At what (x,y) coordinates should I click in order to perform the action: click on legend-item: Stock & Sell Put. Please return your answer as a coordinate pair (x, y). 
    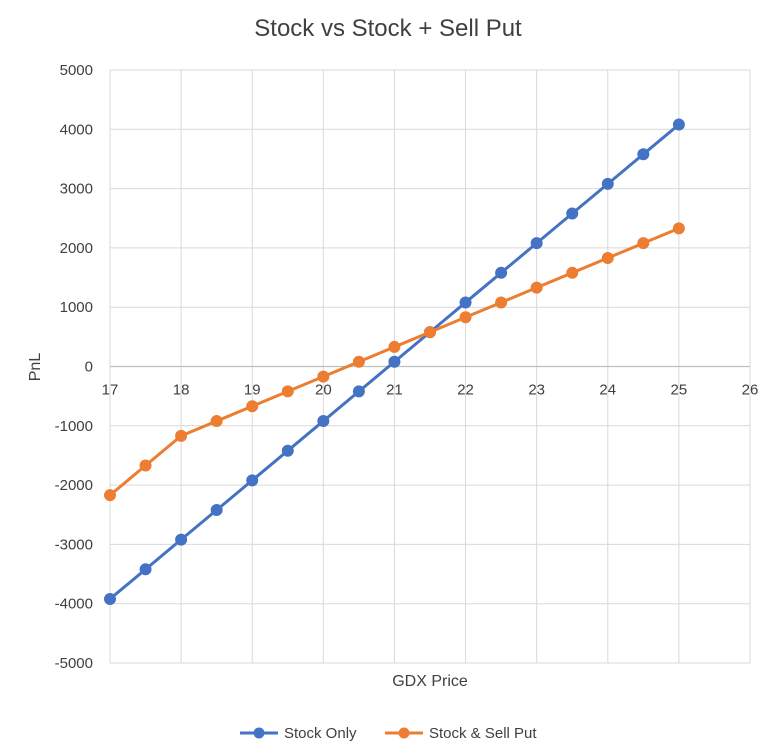
    Looking at the image, I should click on (461, 733).